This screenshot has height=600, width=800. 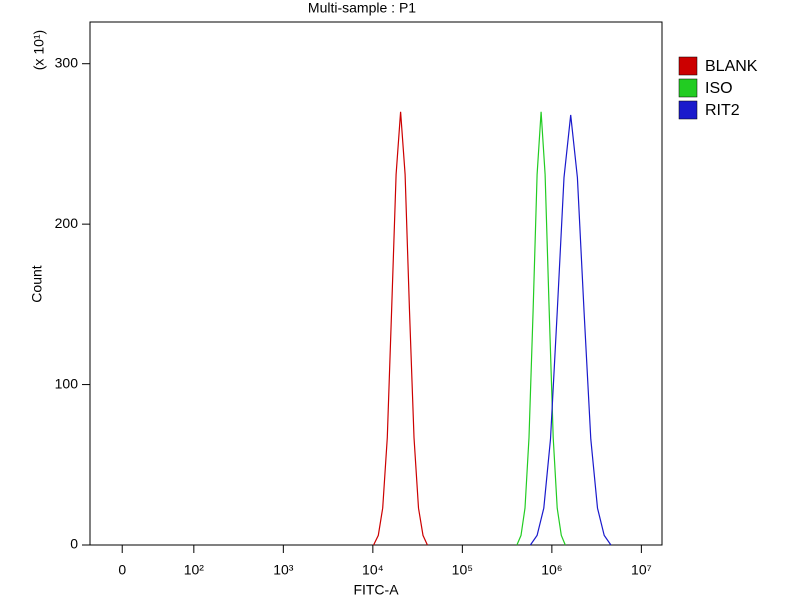 I want to click on legend-label: ISO, so click(x=719, y=88).